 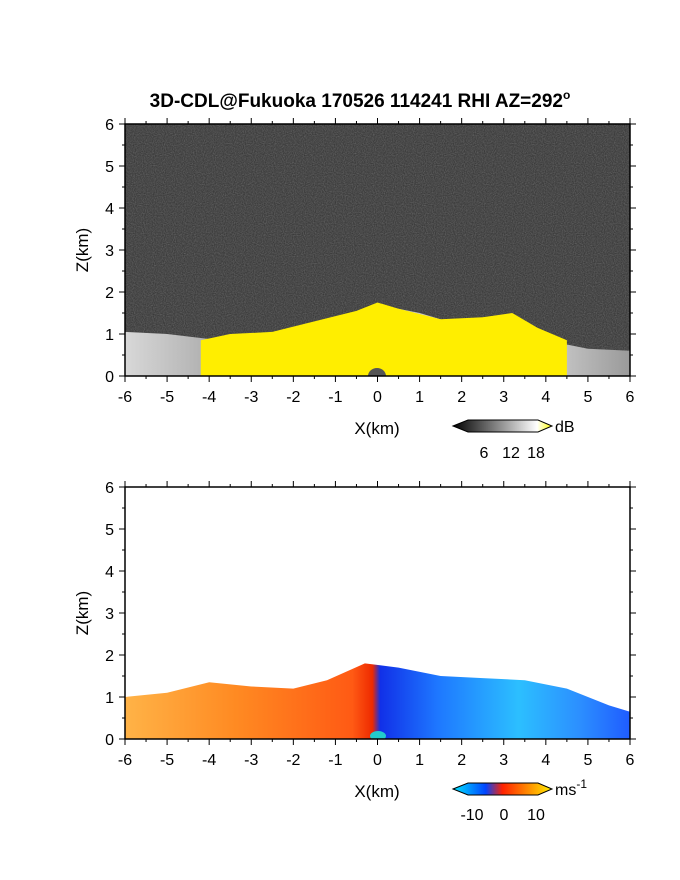 I want to click on colorbar-tick: 10, so click(x=536, y=815).